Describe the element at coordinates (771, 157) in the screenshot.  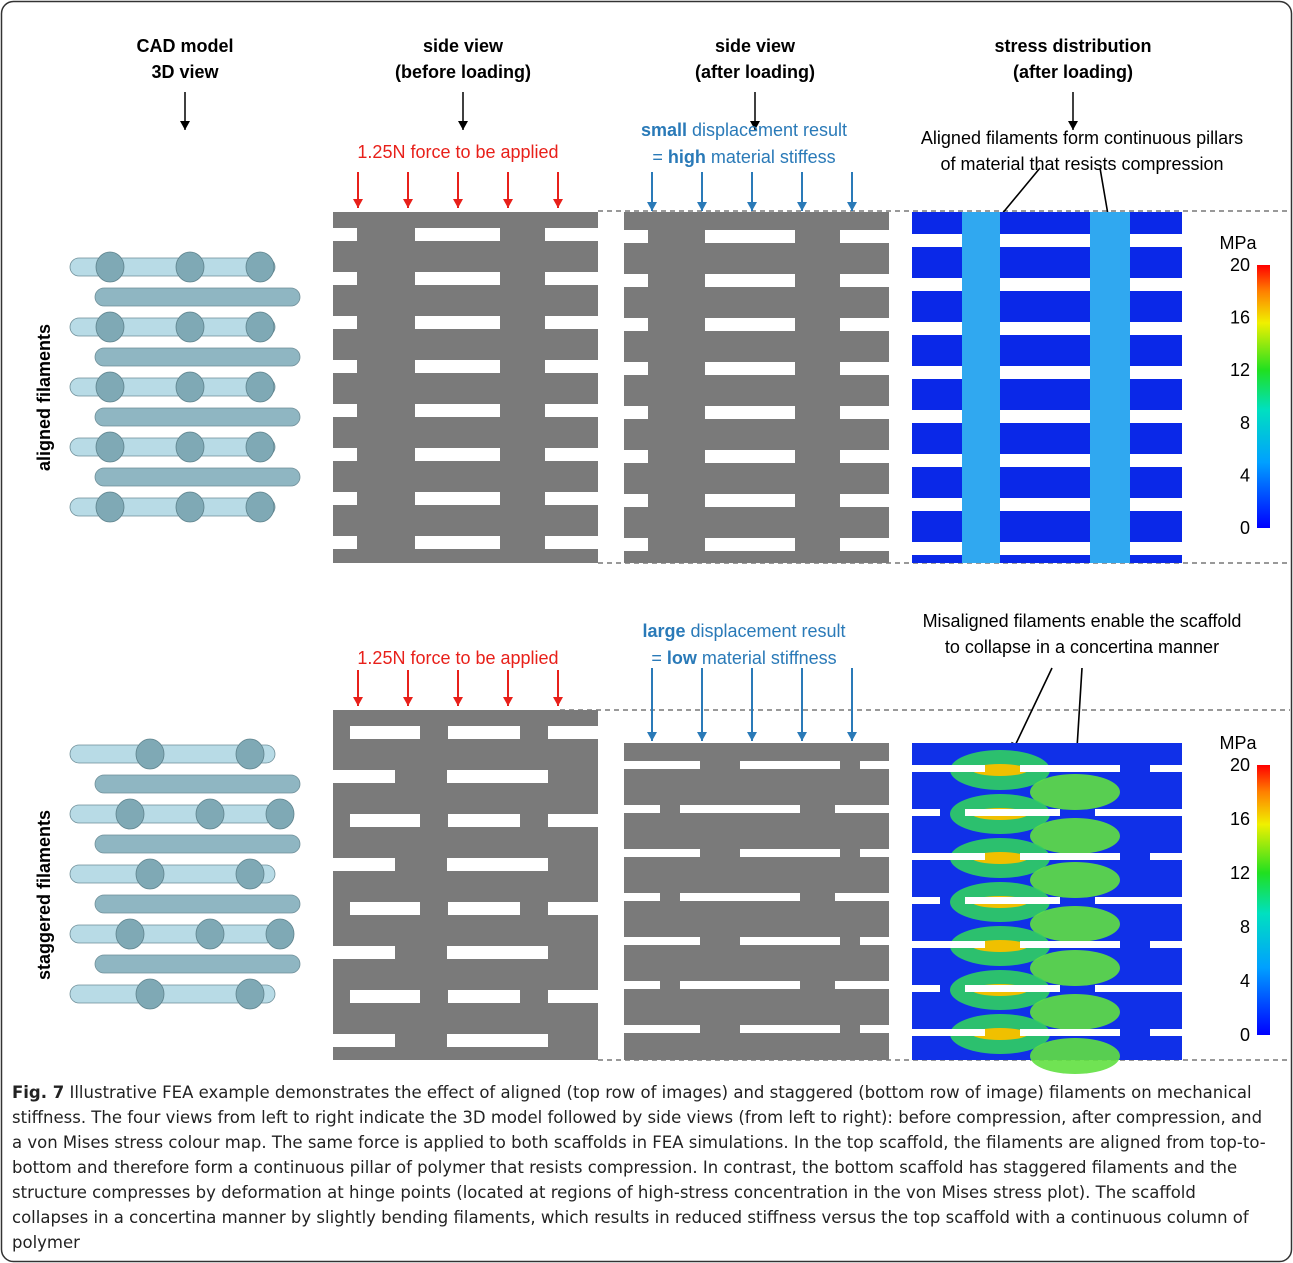
I see `note-part: material stiffess` at that location.